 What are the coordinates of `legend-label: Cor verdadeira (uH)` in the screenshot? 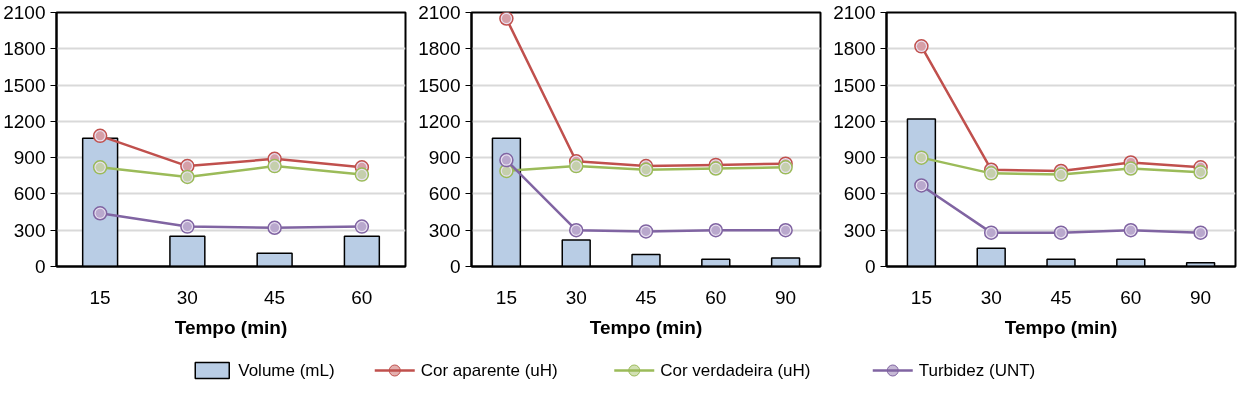 It's located at (735, 370).